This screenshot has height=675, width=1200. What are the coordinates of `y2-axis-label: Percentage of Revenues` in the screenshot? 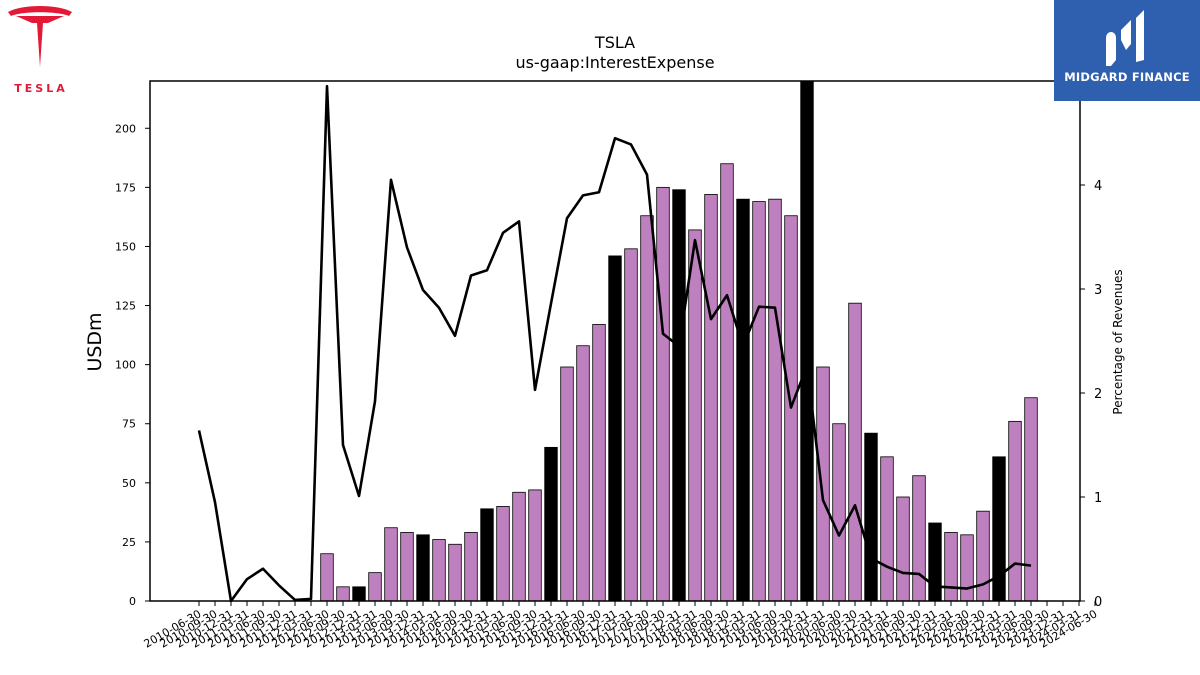 It's located at (1118, 341).